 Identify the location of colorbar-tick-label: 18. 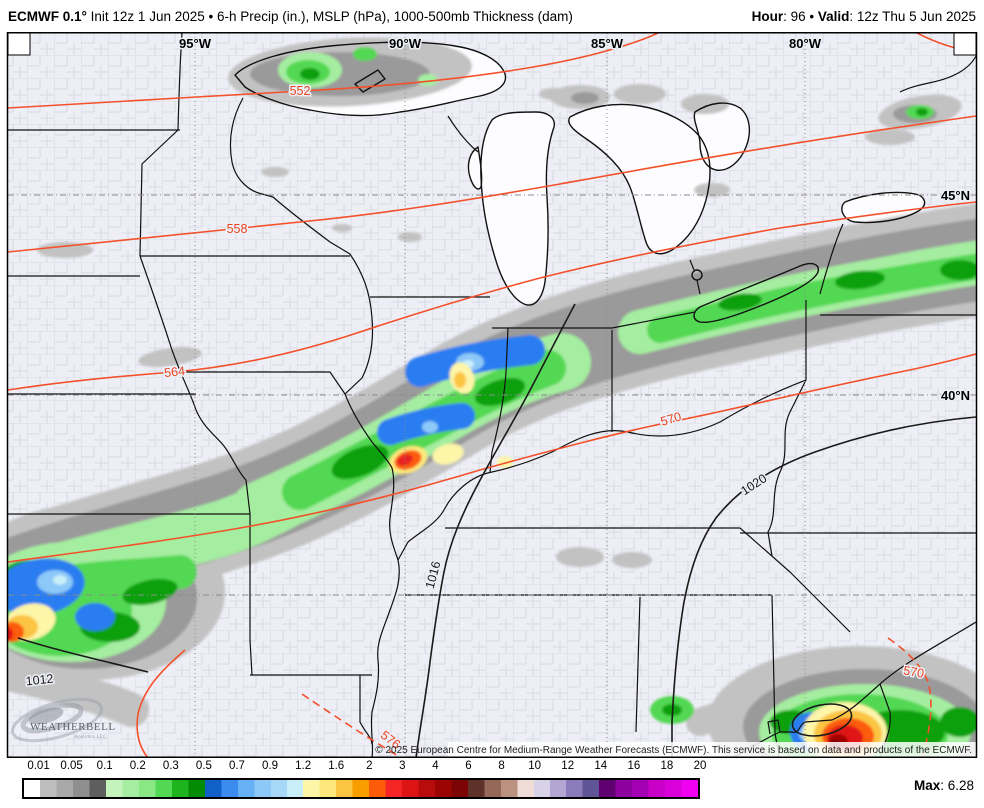
(667, 766).